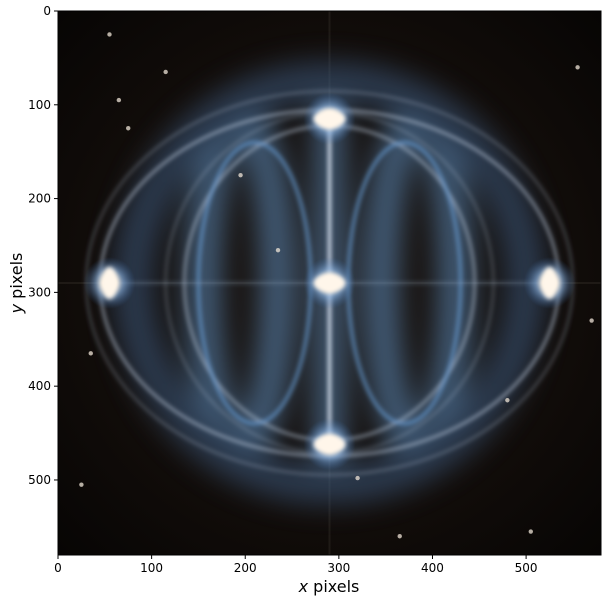 The width and height of the screenshot is (609, 602). I want to click on y-tick-label: 200, so click(39, 199).